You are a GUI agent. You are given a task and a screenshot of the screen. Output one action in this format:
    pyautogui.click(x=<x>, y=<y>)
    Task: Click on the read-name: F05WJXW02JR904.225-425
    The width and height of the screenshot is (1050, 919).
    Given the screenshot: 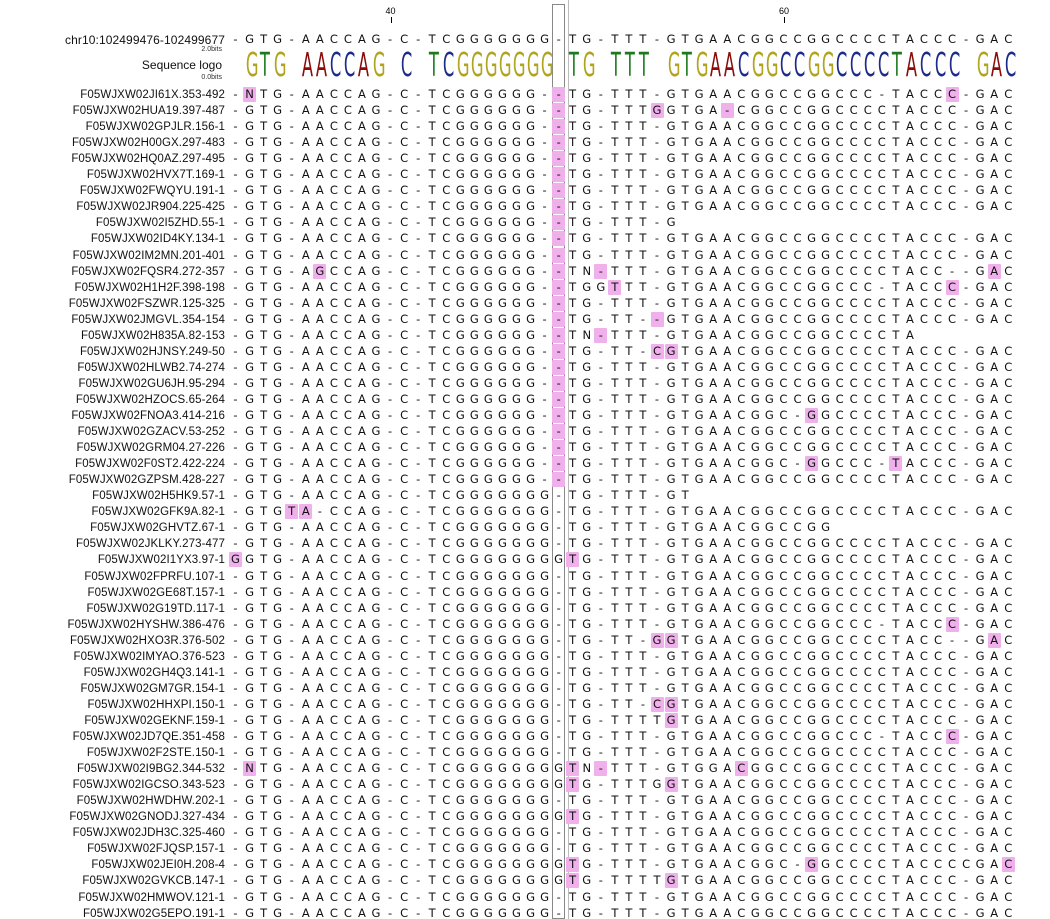 What is the action you would take?
    pyautogui.click(x=150, y=207)
    